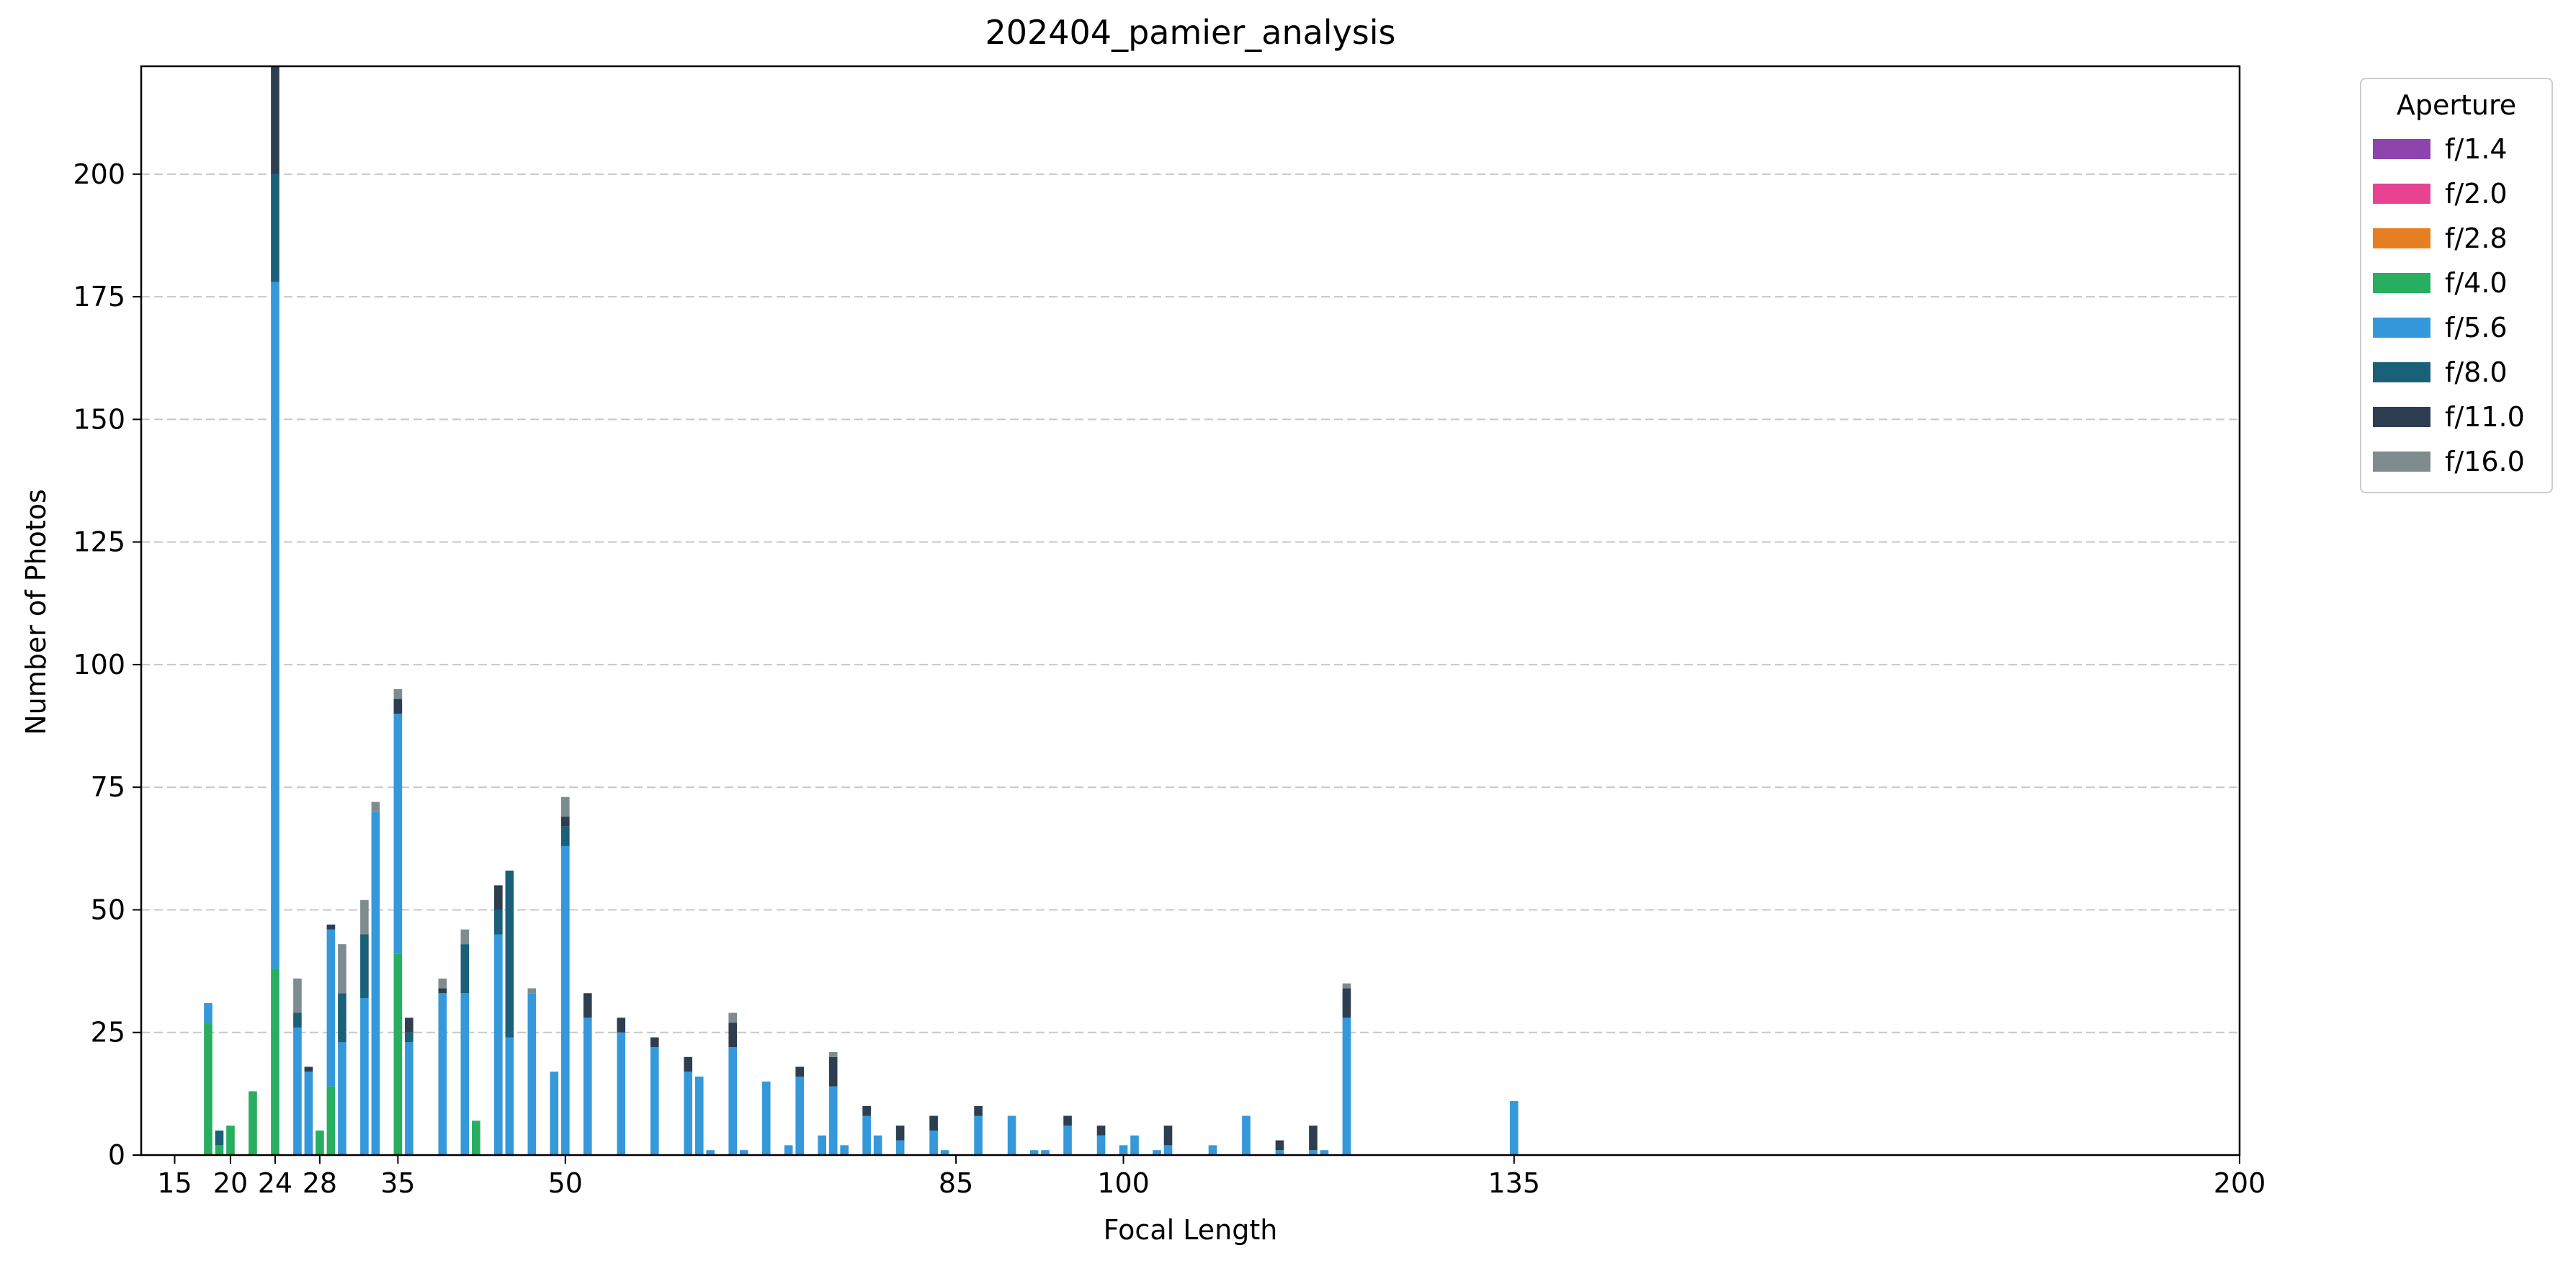 The image size is (2576, 1271). I want to click on legend-item: f/2.8, so click(2456, 238).